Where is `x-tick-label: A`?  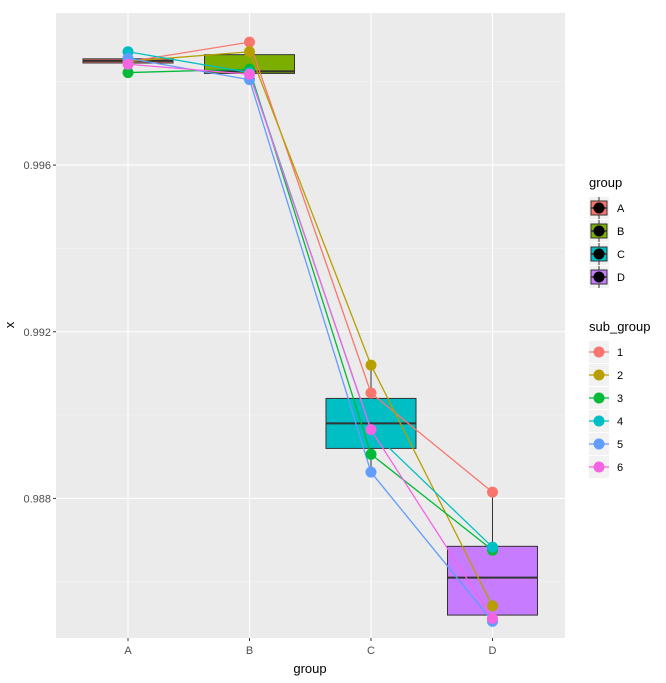 x-tick-label: A is located at coordinates (128, 651).